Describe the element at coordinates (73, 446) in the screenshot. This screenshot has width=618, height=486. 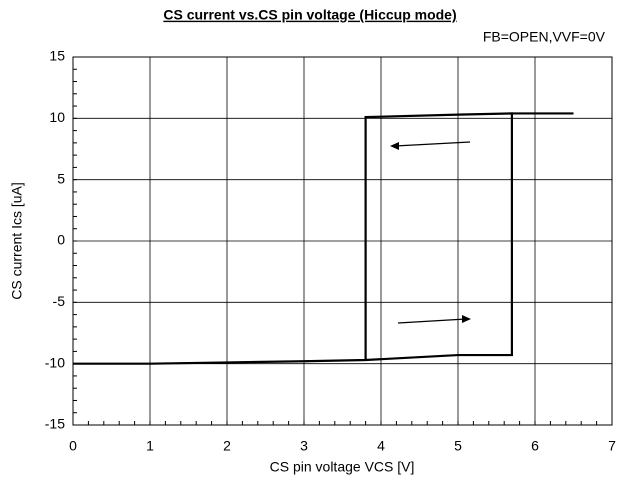
I see `x-tick-label: 0` at that location.